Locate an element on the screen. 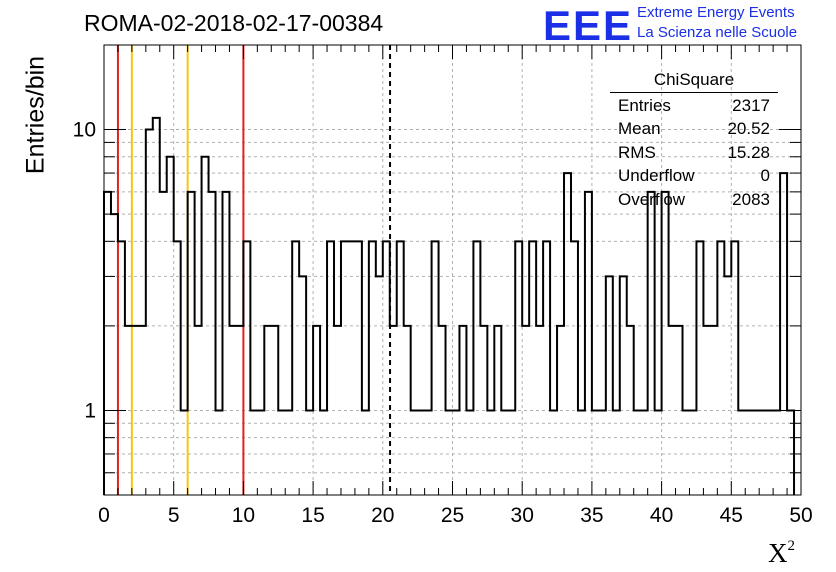 This screenshot has height=572, width=836. x-tick-label: 0 is located at coordinates (104, 515).